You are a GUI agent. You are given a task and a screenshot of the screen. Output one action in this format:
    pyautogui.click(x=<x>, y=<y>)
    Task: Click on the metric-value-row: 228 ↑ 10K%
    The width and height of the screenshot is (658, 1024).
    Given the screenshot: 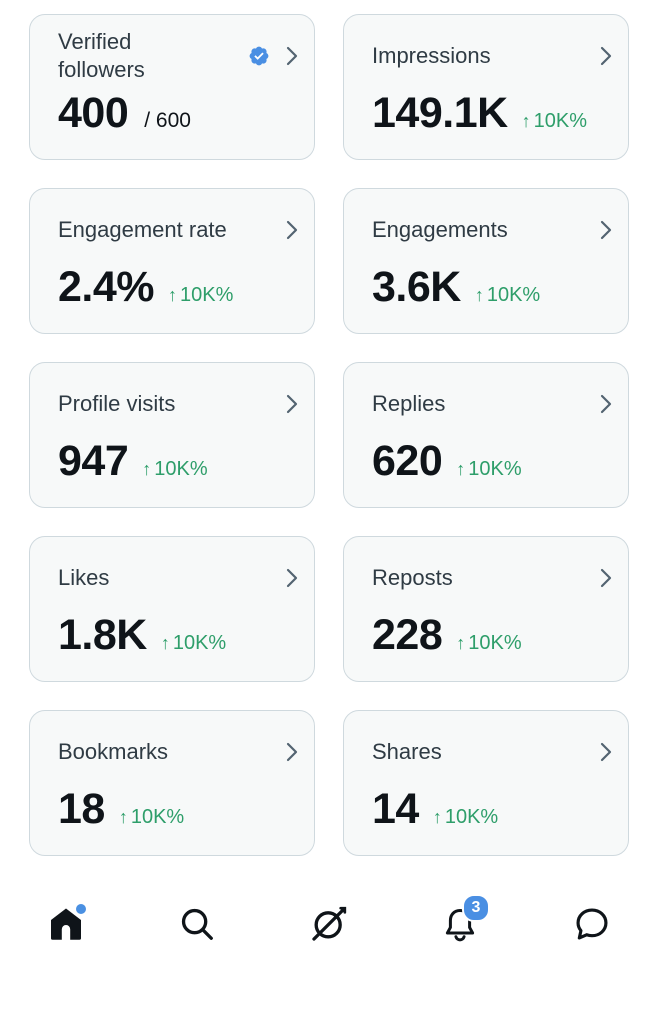 What is the action you would take?
    pyautogui.click(x=447, y=635)
    